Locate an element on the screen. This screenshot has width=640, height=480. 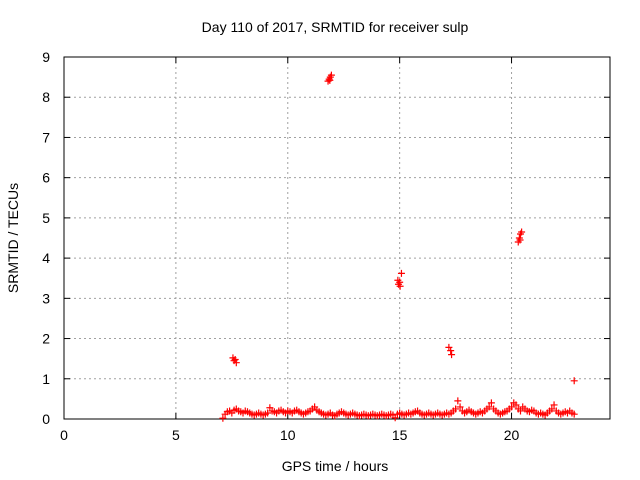
x-tick-label: 20 is located at coordinates (512, 435).